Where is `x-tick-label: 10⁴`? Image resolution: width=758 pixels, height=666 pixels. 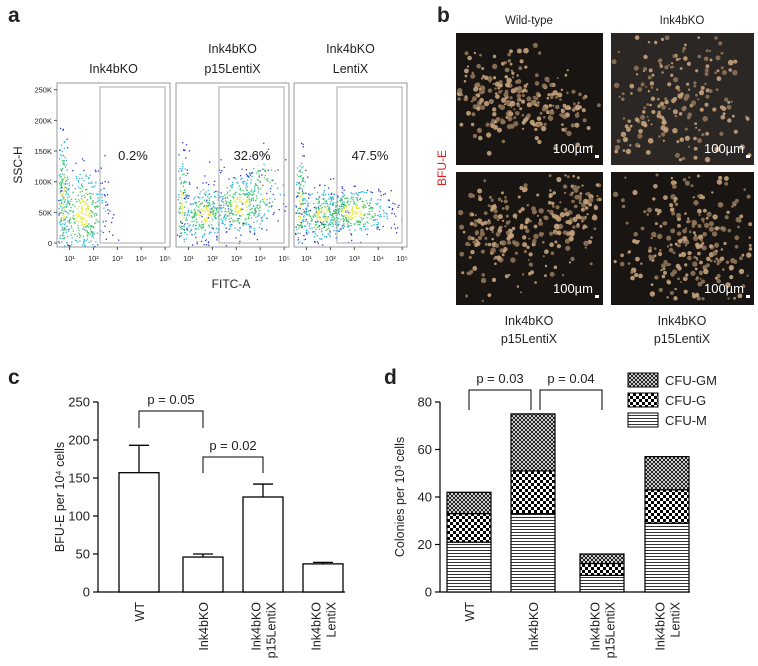 x-tick-label: 10⁴ is located at coordinates (260, 258).